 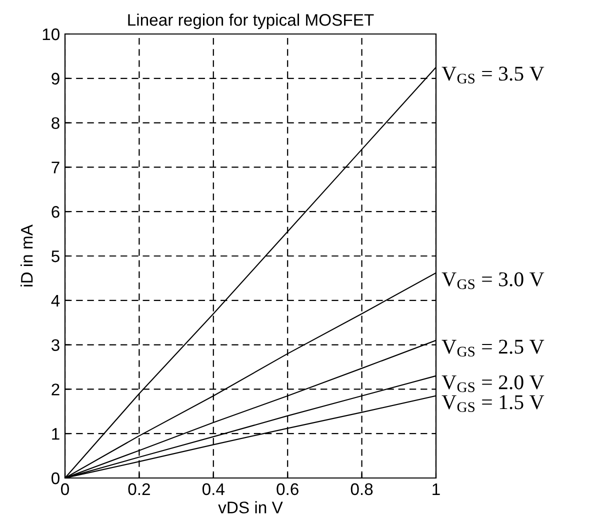 What do you see at coordinates (361, 489) in the screenshot?
I see `x-tick-label: 0.8` at bounding box center [361, 489].